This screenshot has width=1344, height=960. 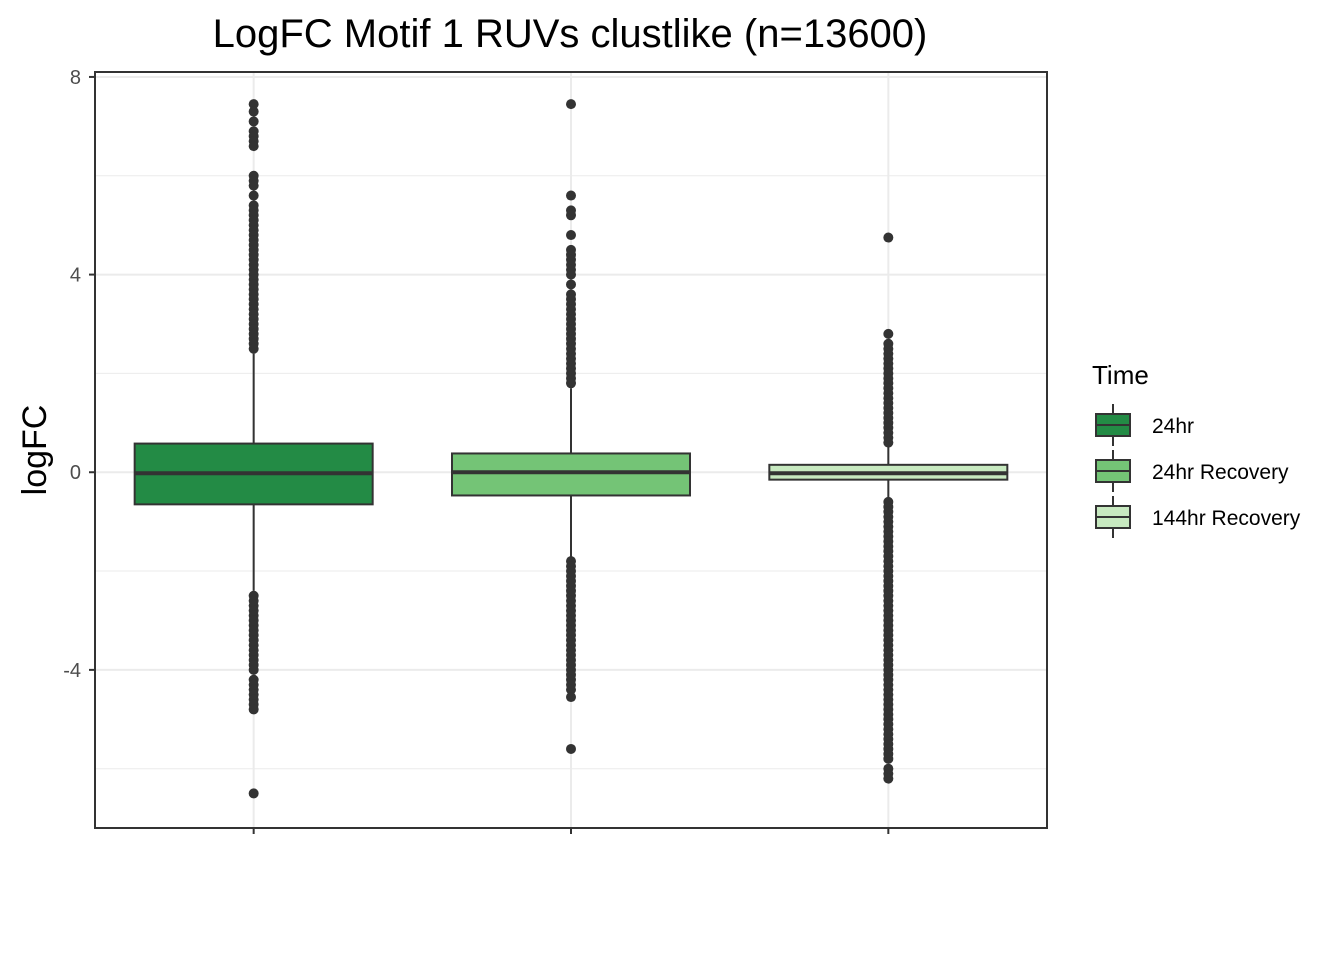 What do you see at coordinates (1220, 472) in the screenshot?
I see `legend-label: 24hr Recovery` at bounding box center [1220, 472].